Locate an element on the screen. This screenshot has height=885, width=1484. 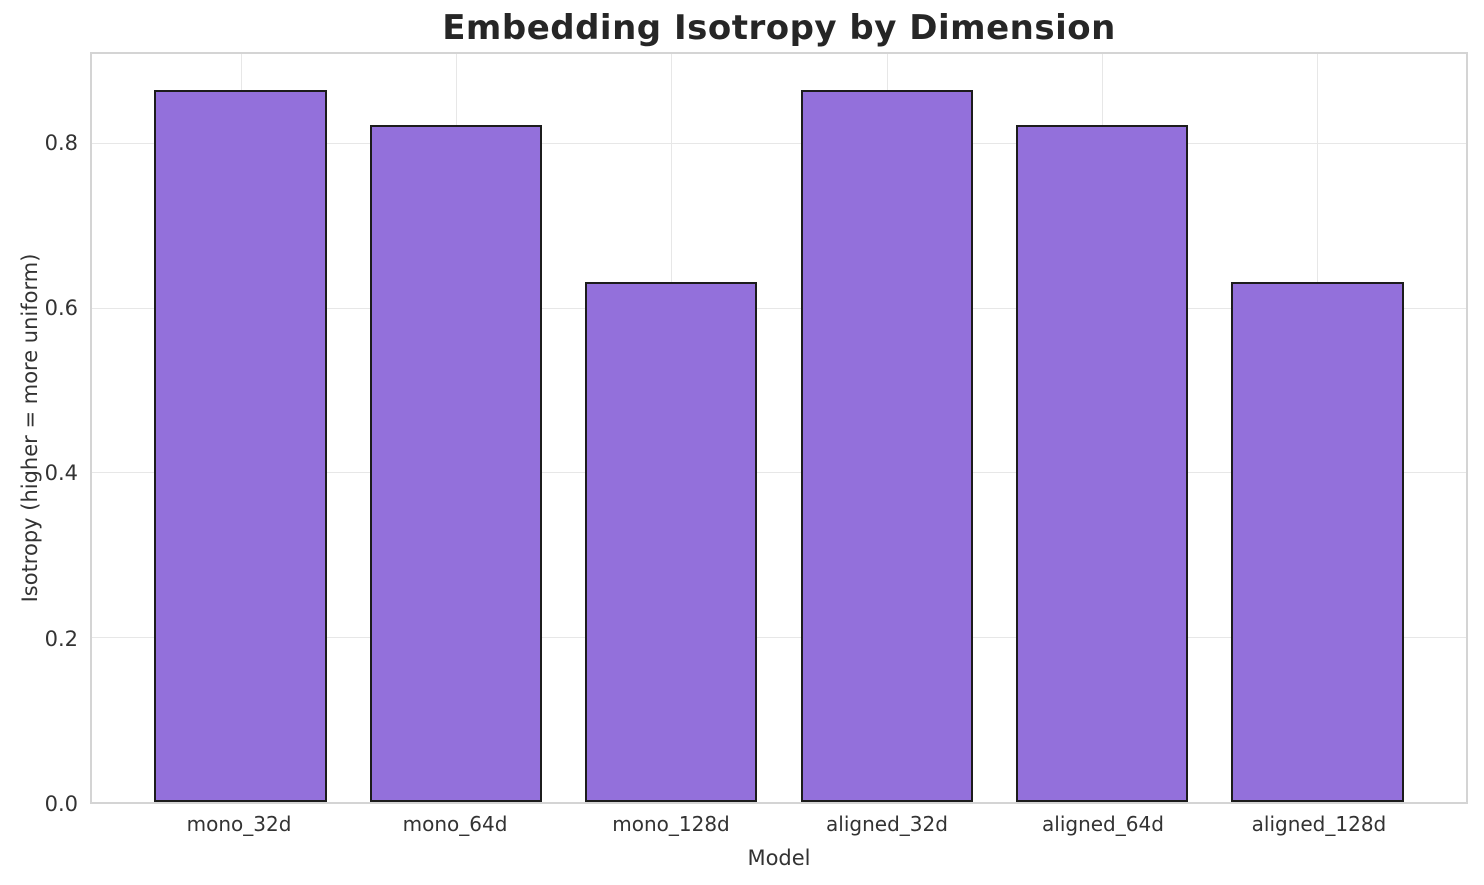
y-tick-label: 0.4 is located at coordinates (61, 473).